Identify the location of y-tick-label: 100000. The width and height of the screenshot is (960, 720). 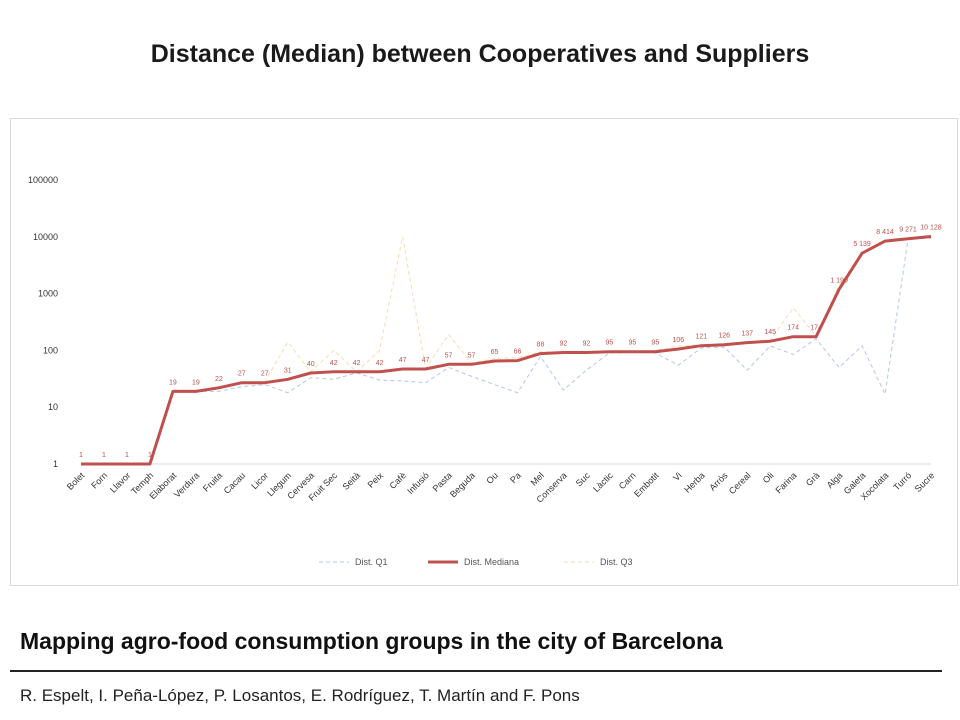
(43, 180).